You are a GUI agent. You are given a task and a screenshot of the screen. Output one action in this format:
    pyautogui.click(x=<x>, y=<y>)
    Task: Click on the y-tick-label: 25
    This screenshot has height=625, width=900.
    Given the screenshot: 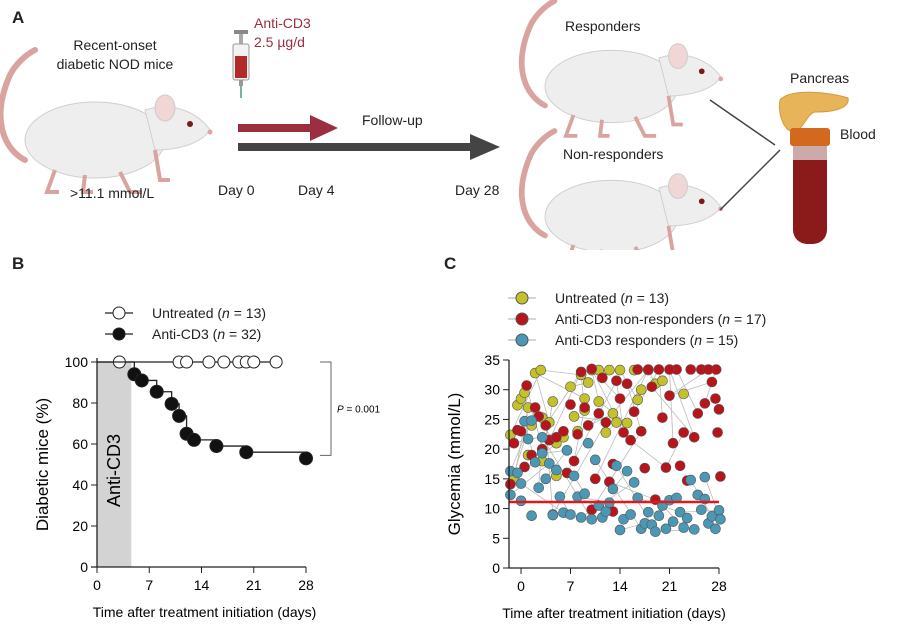 What is the action you would take?
    pyautogui.click(x=492, y=419)
    